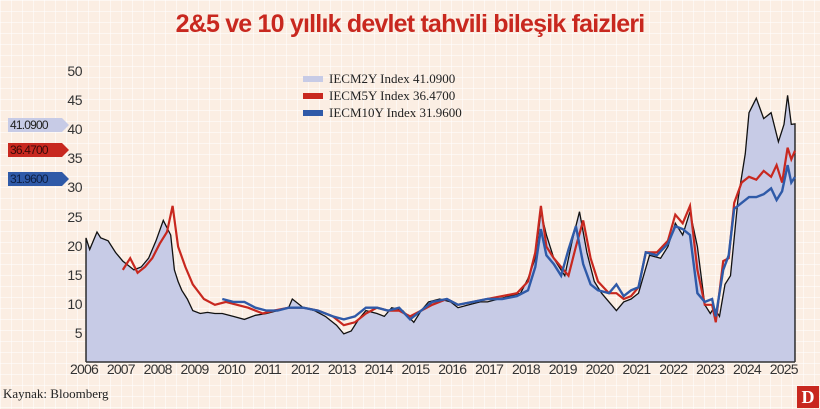 Image resolution: width=820 pixels, height=409 pixels. I want to click on legend-label-5y: IECM5Y Index 36.4700, so click(392, 95).